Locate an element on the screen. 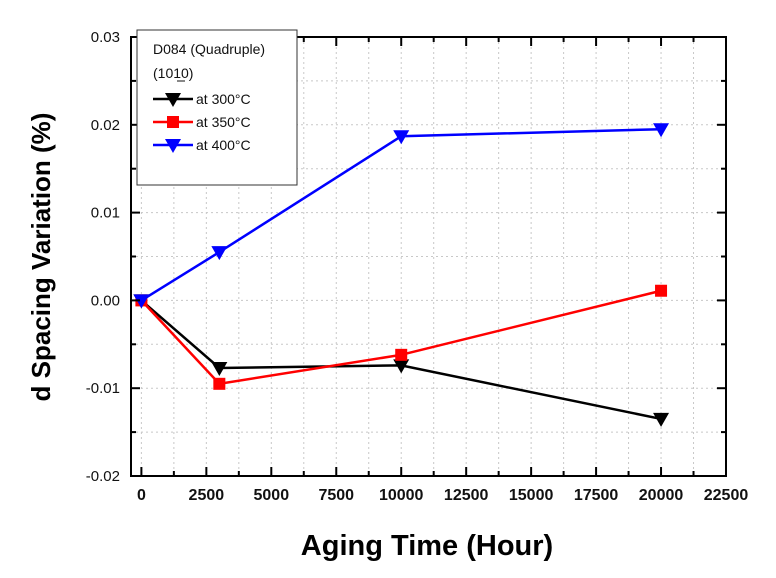  x-tick-label: 15000 is located at coordinates (531, 495).